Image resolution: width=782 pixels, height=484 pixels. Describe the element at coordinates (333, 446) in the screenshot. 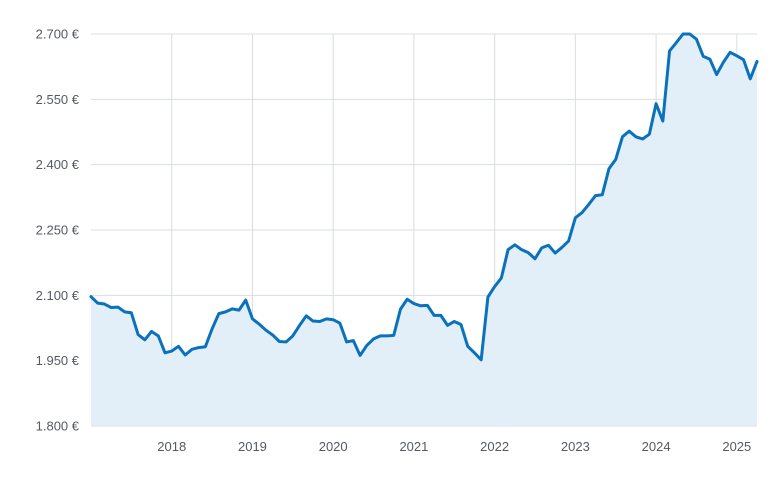

I see `x-tick-label: 2020` at that location.